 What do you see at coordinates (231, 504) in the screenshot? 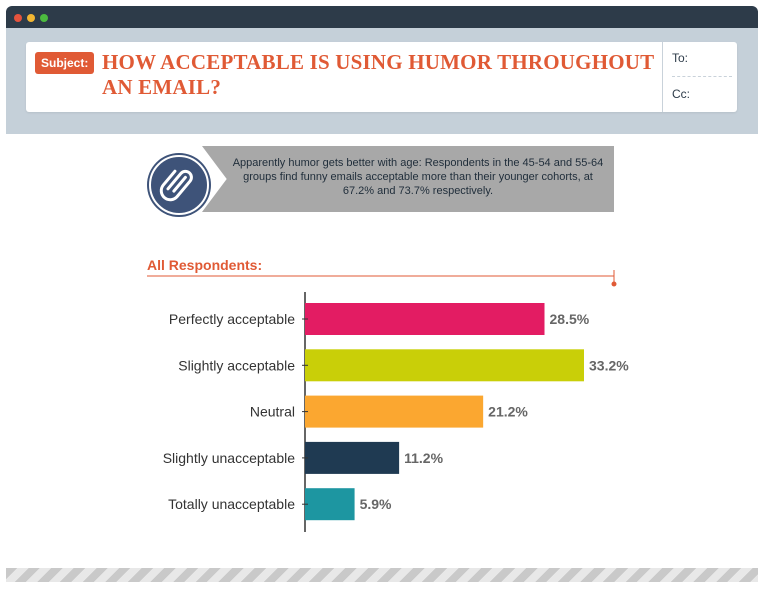
I see `category-label: Totally unacceptable` at bounding box center [231, 504].